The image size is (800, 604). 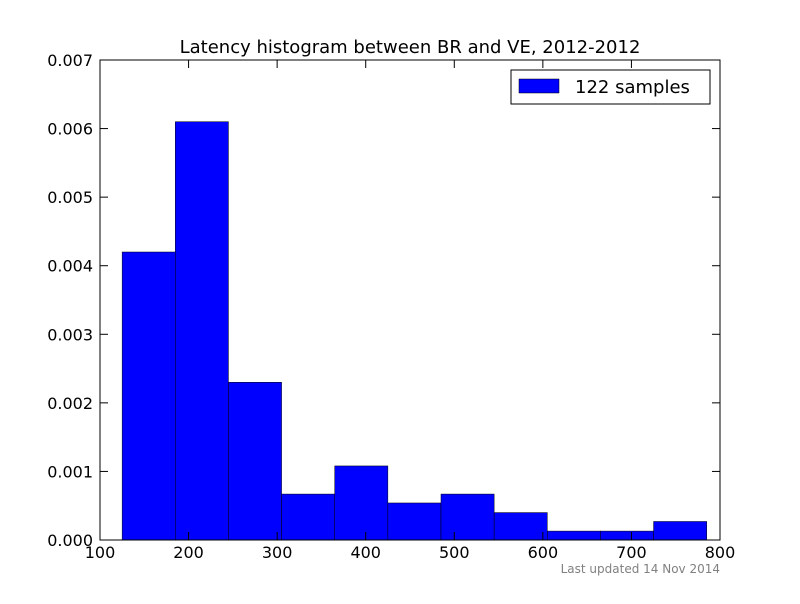 What do you see at coordinates (631, 552) in the screenshot?
I see `x-tick-label: 700` at bounding box center [631, 552].